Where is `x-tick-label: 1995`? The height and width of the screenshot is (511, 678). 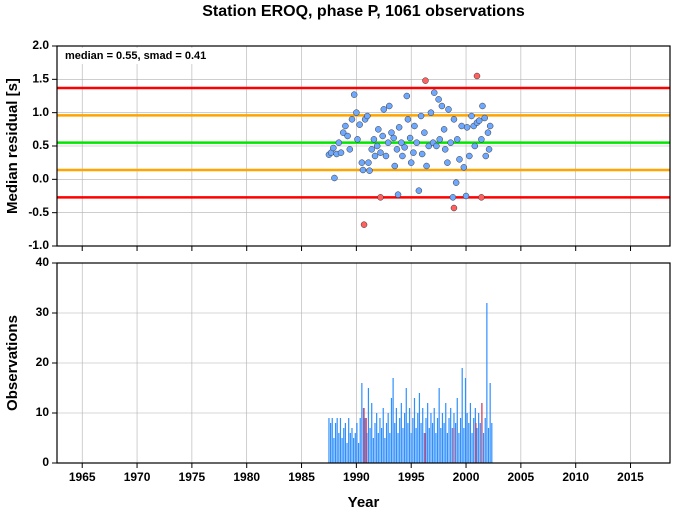
x-tick-label: 1995 is located at coordinates (411, 477).